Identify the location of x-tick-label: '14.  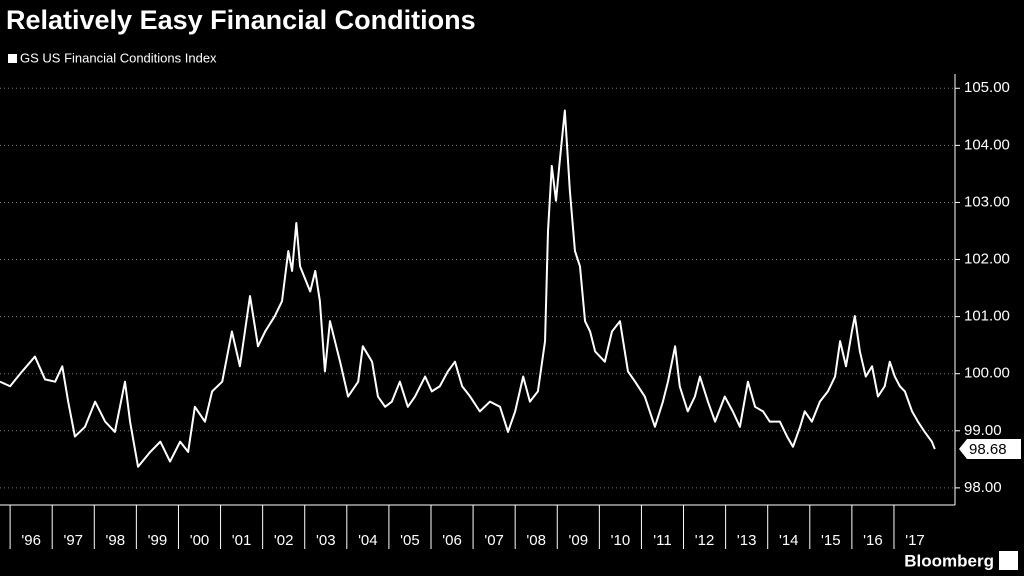
(789, 540).